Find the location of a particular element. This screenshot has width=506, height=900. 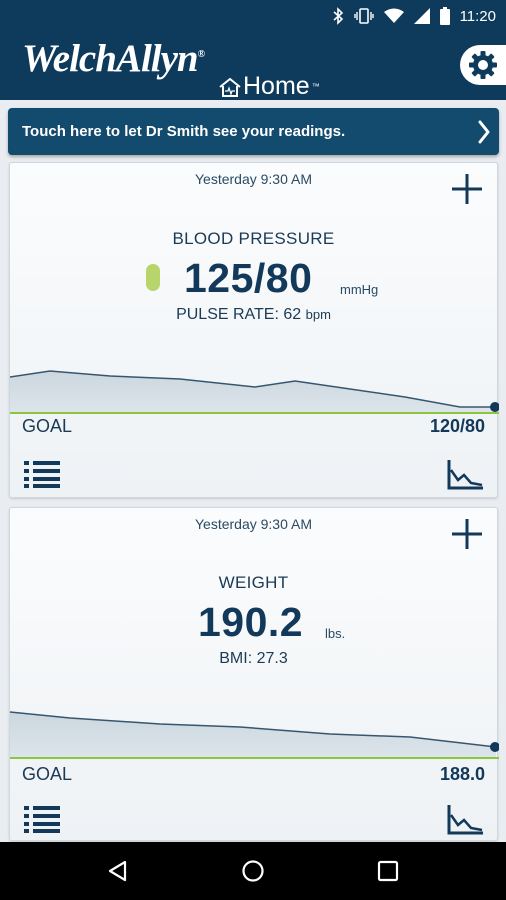

bmi-value: 27.3 is located at coordinates (272, 658).